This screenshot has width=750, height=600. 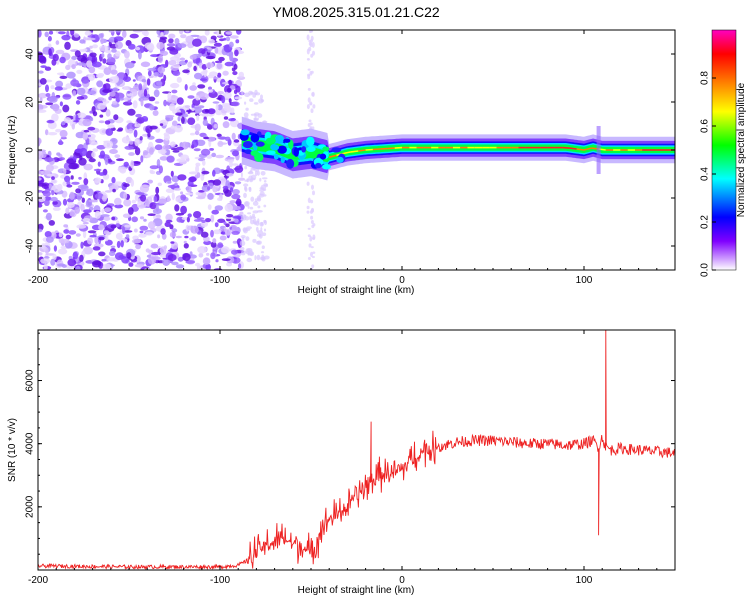 I want to click on spectrogram-y-label: Frequency (Hz), so click(x=12, y=150).